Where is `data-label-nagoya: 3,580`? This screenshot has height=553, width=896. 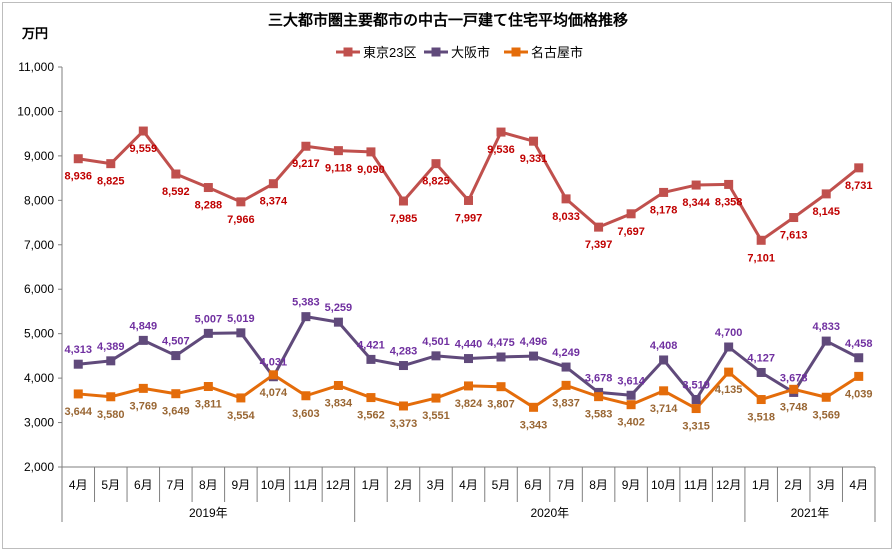
data-label-nagoya: 3,580 is located at coordinates (111, 415).